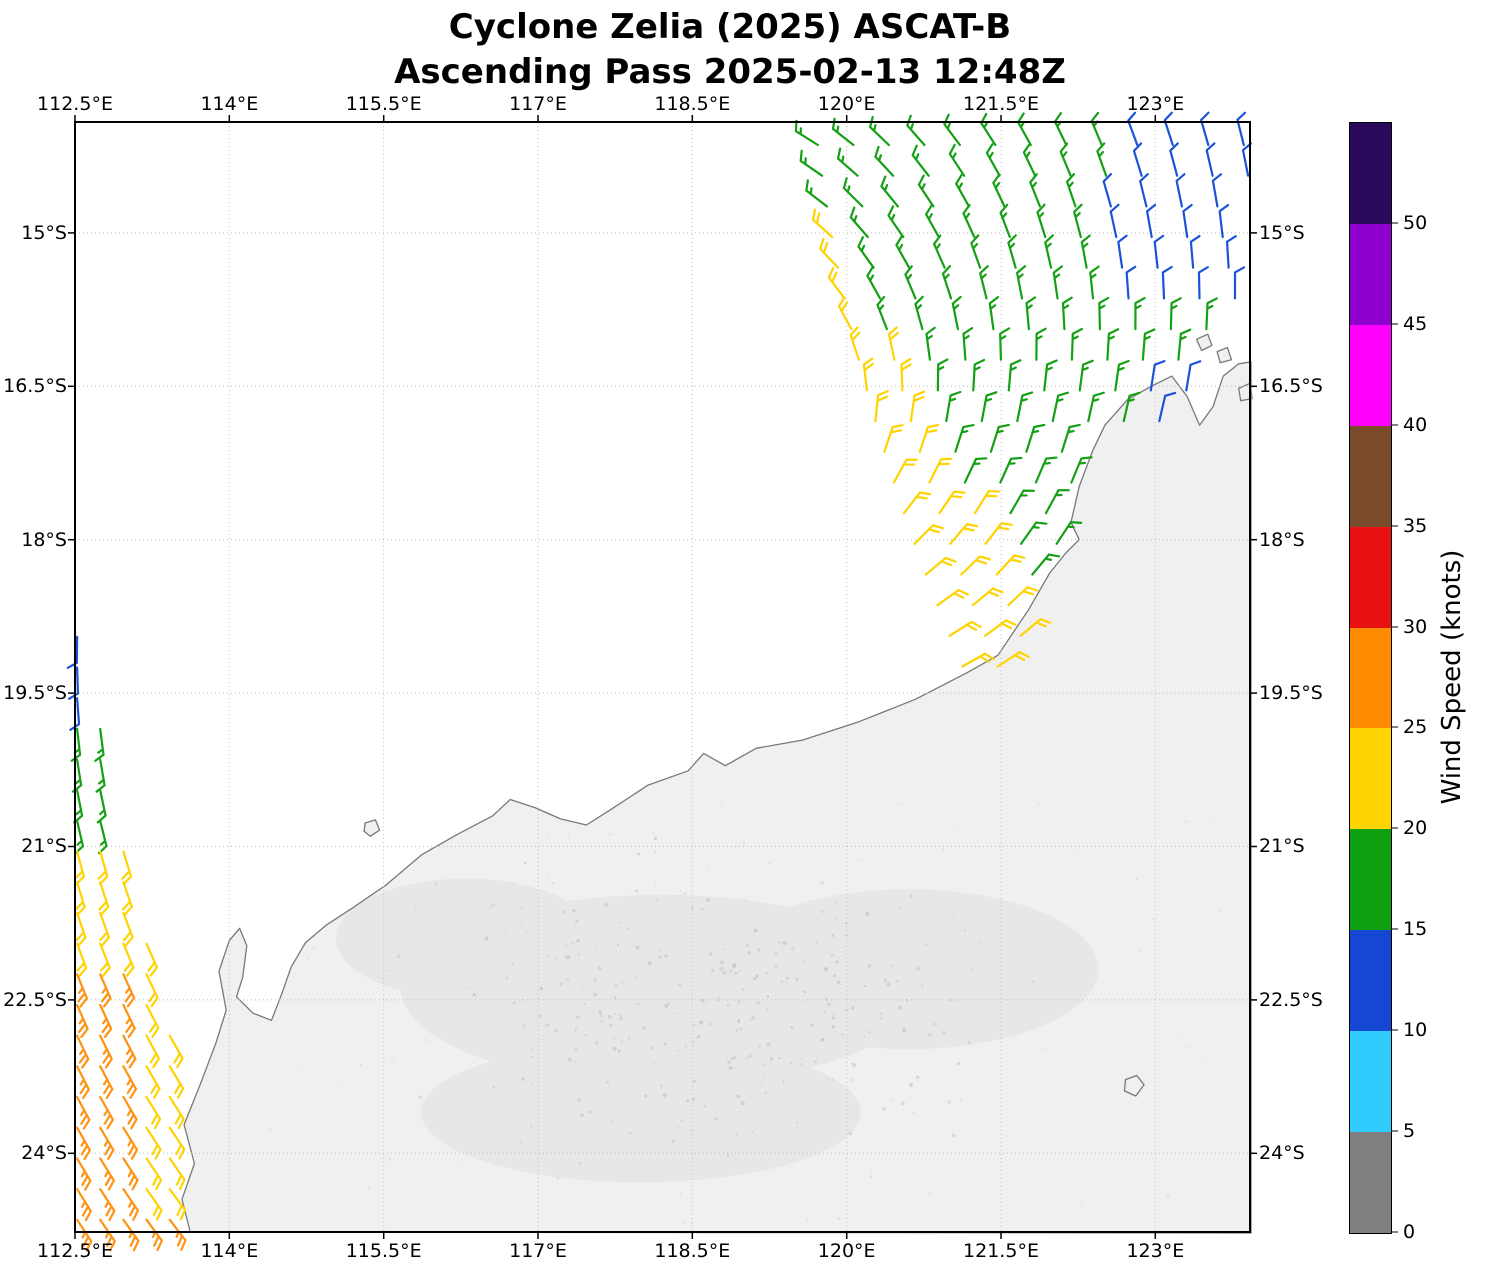 This screenshot has height=1264, width=1485. Describe the element at coordinates (1282, 1153) in the screenshot. I see `y-tick-label-right: 24°S` at that location.